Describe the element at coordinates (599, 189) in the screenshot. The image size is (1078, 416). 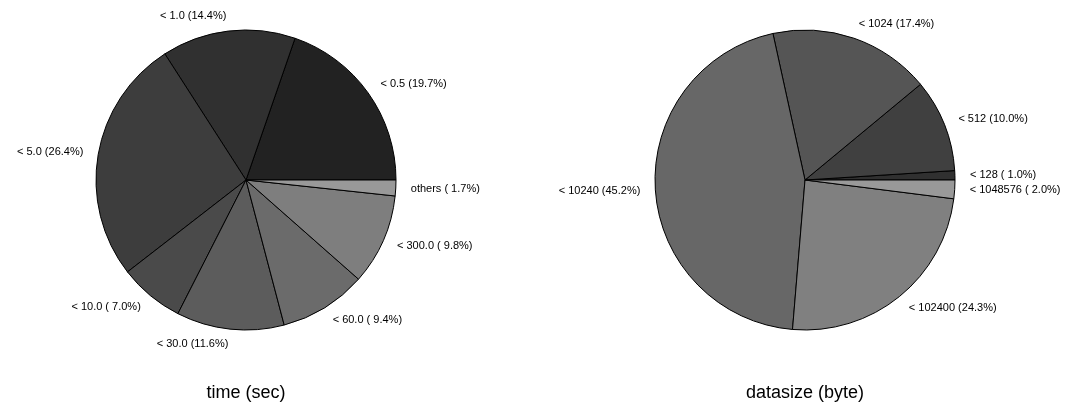
I see `slice-label: < 10240 (45.2%)` at that location.